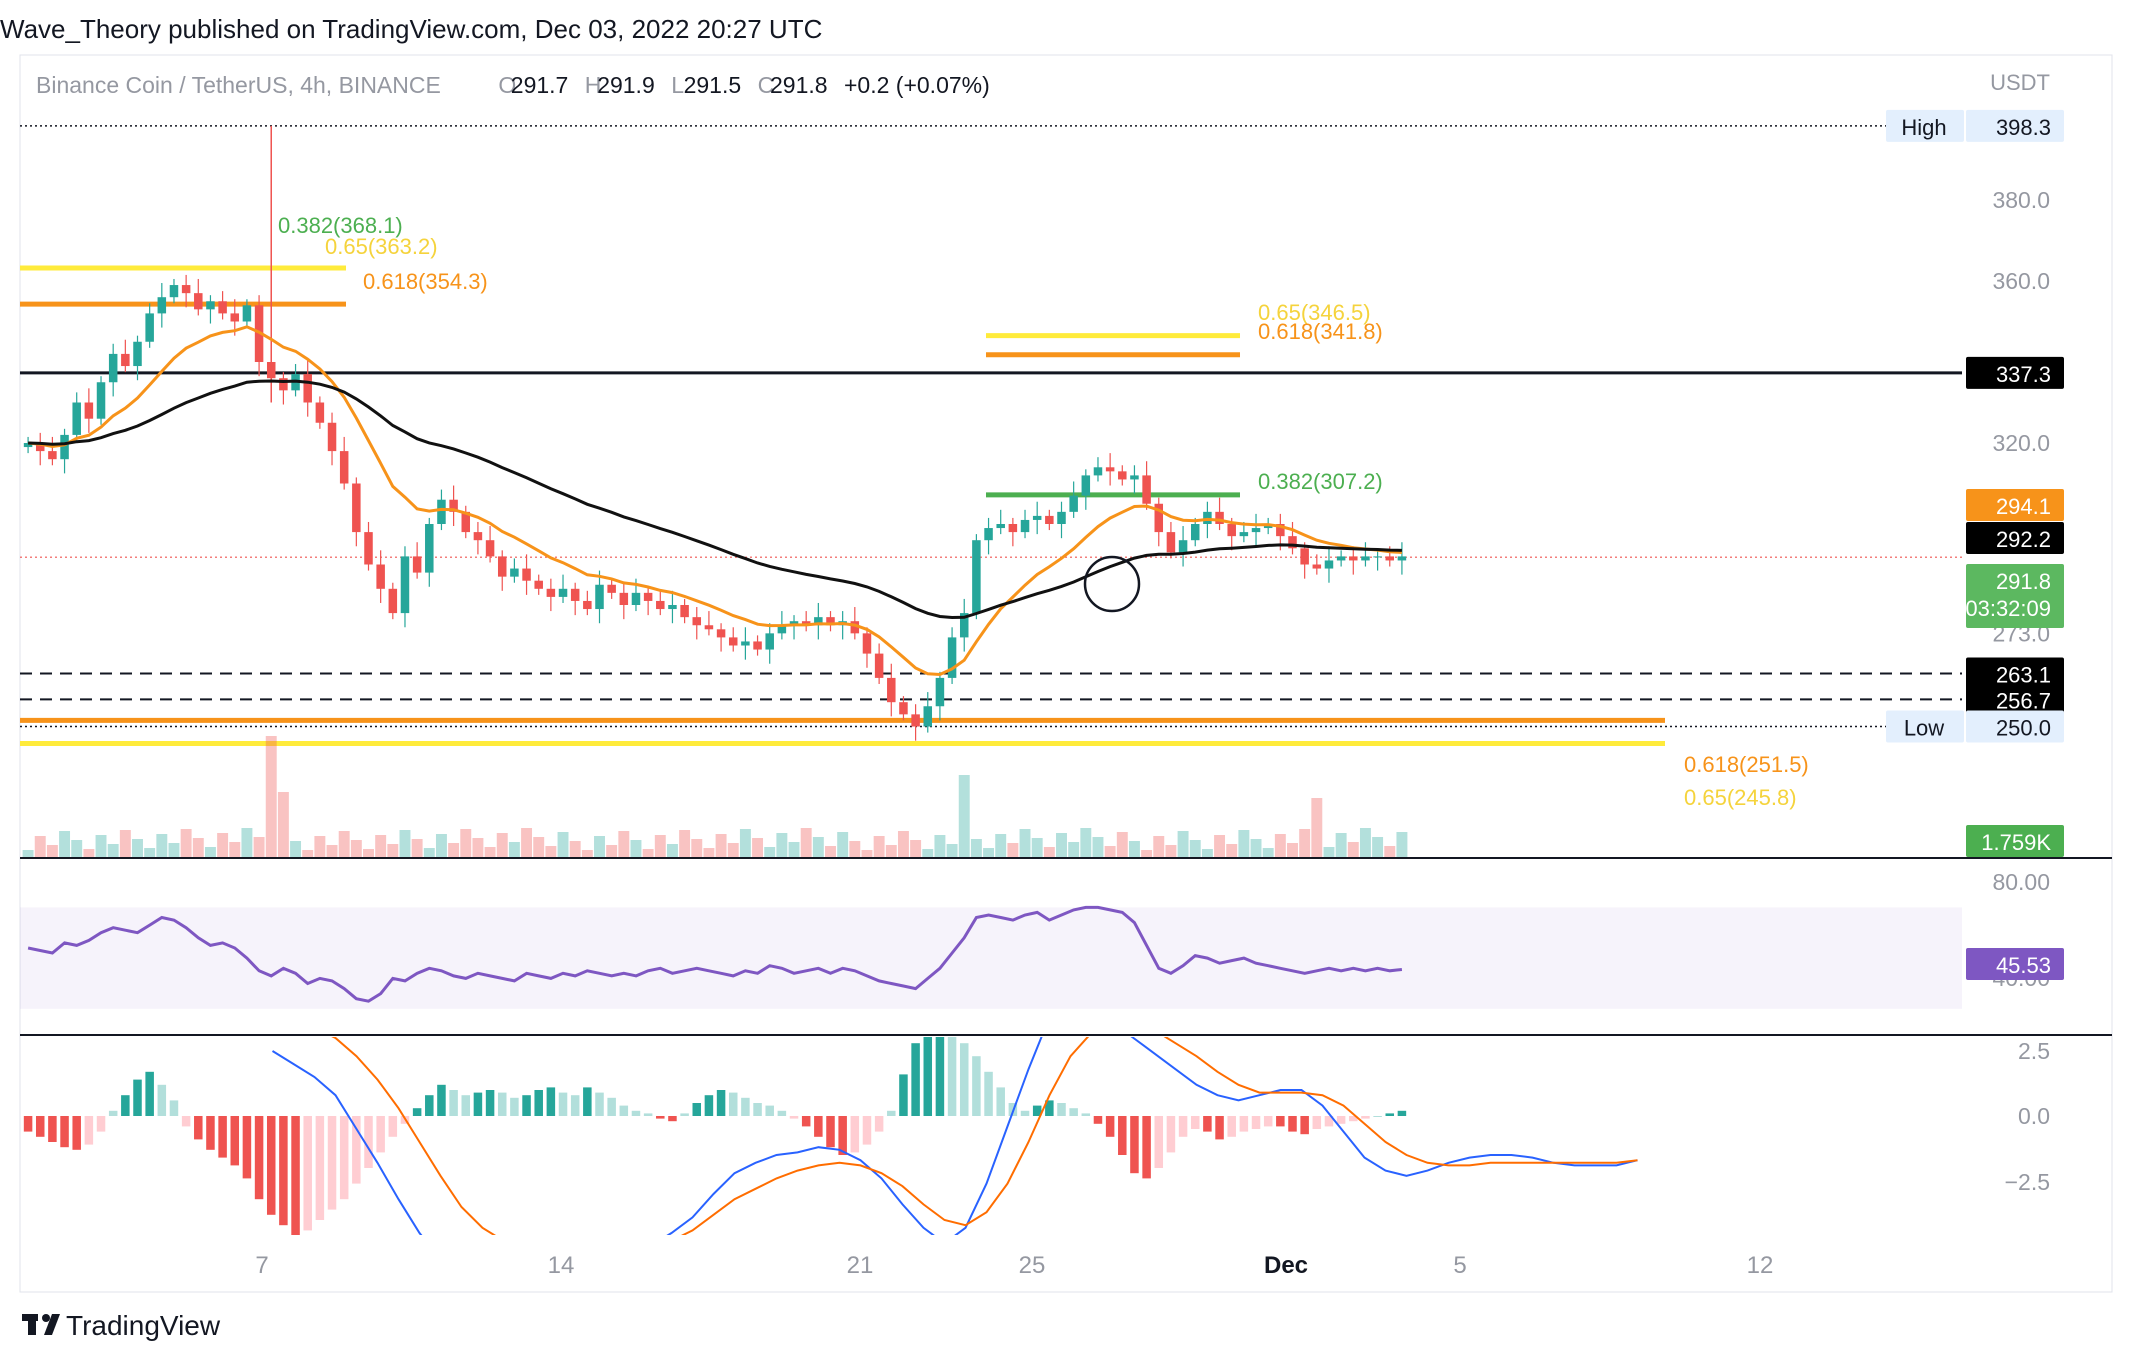 This screenshot has width=2132, height=1360. What do you see at coordinates (2015, 125) in the screenshot?
I see `price-tag-398.3` at bounding box center [2015, 125].